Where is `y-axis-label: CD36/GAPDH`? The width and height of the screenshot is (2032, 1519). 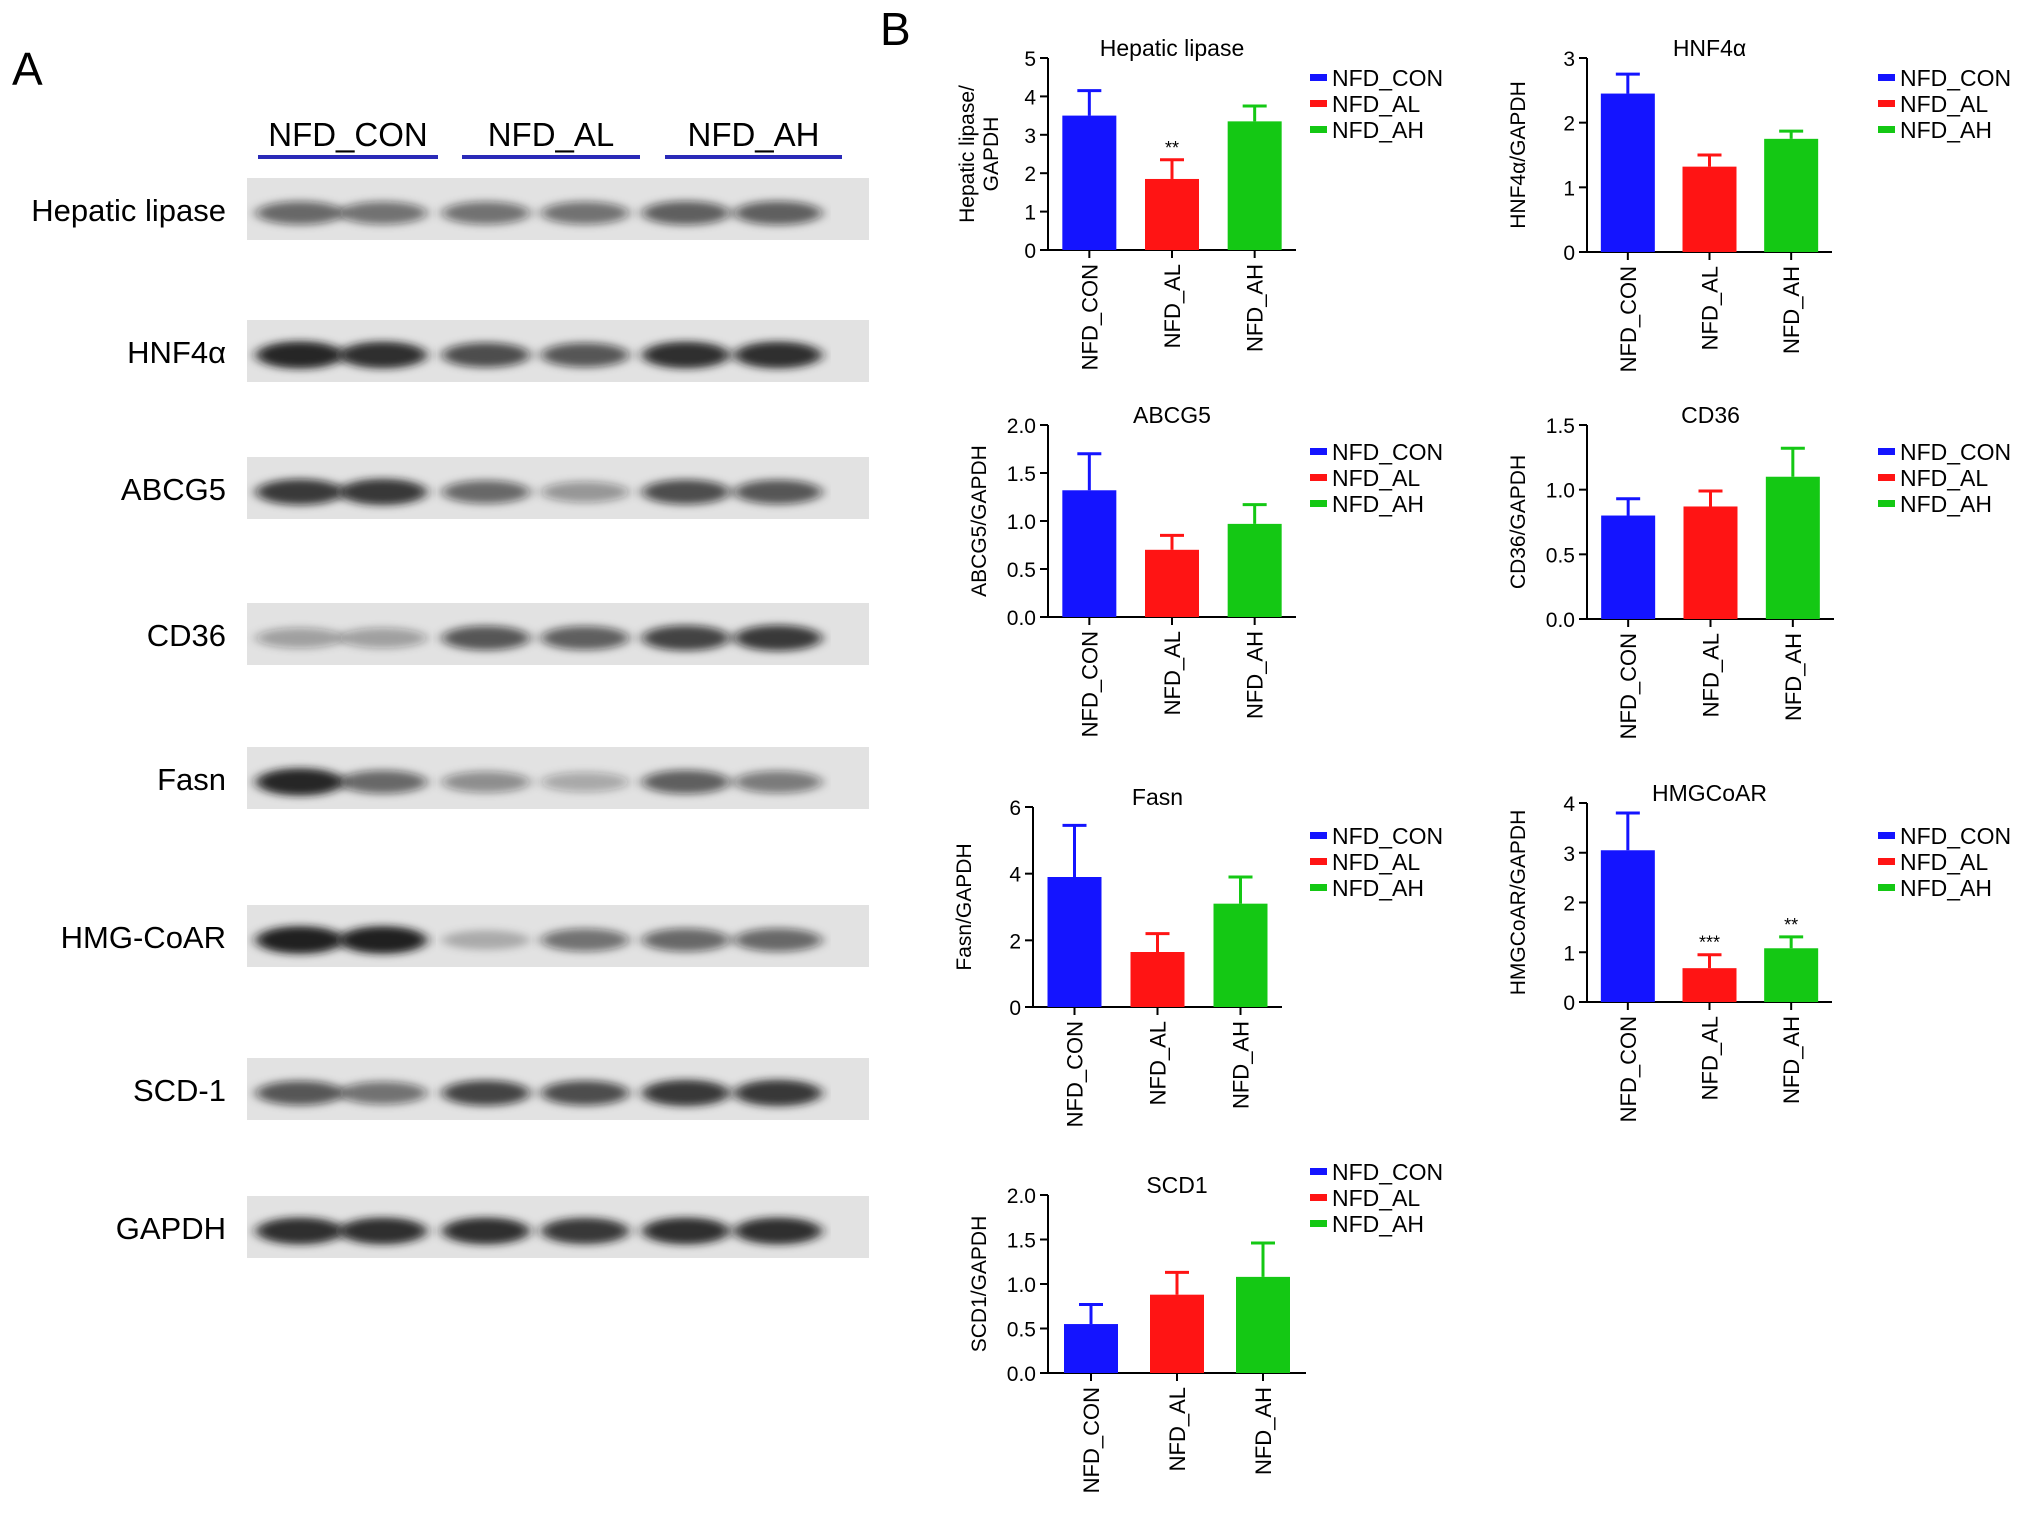
y-axis-label: CD36/GAPDH is located at coordinates (1518, 522).